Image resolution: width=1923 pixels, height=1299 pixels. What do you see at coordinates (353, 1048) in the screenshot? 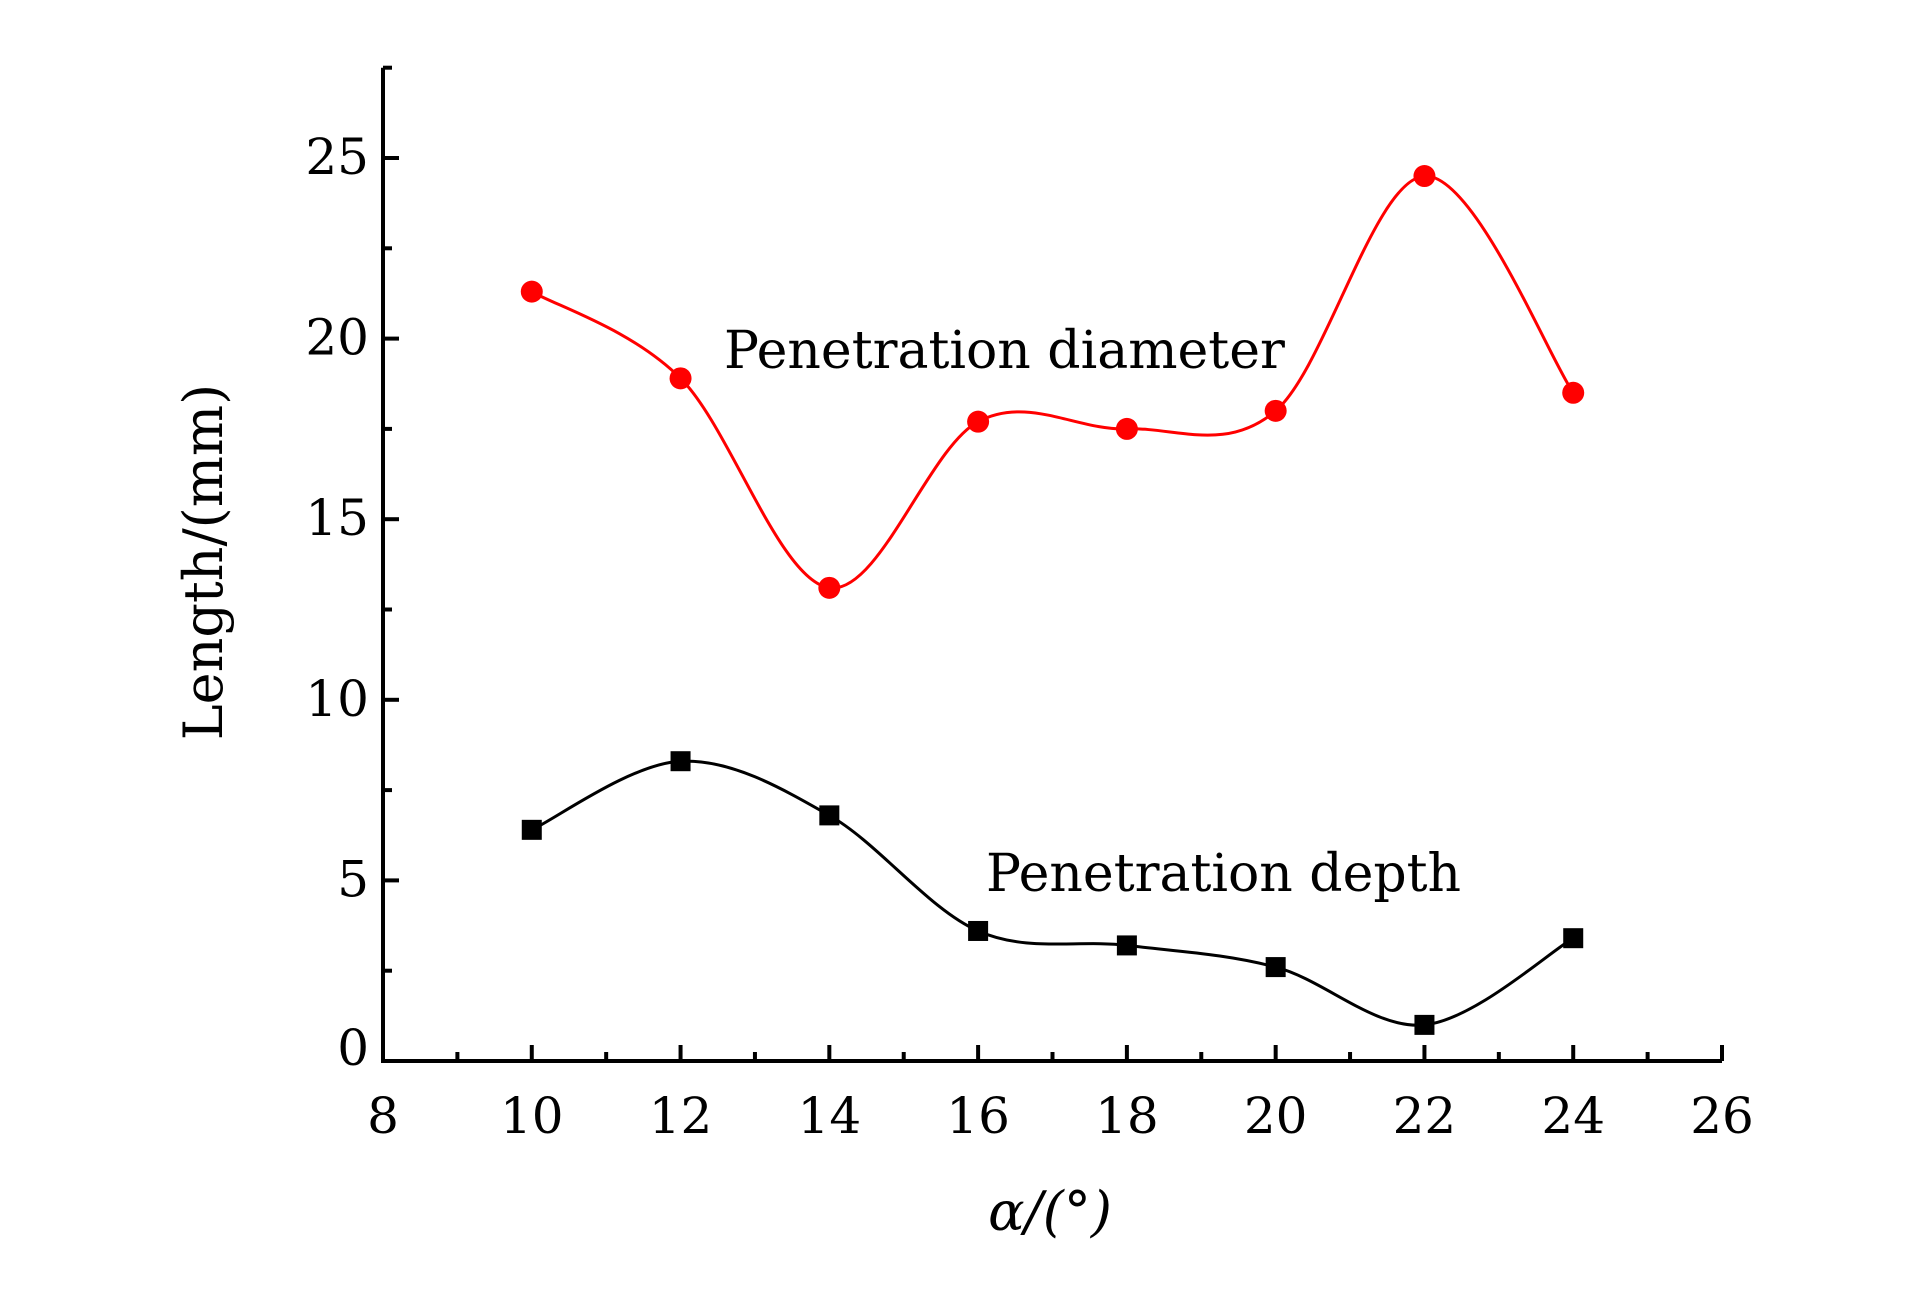
I see `y-tick-label: 0` at bounding box center [353, 1048].